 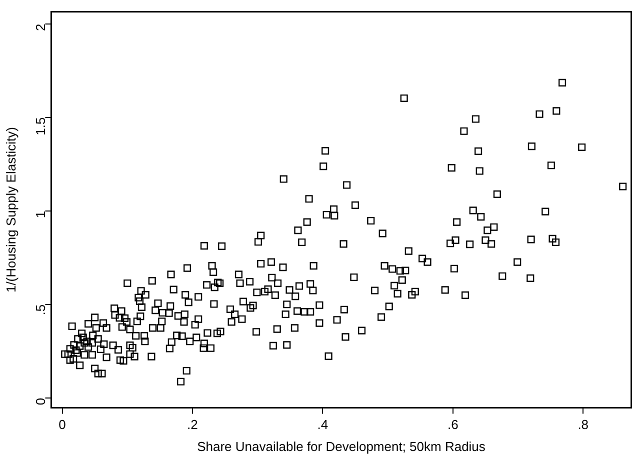 I want to click on y-tick-label: 0, so click(x=40, y=402).